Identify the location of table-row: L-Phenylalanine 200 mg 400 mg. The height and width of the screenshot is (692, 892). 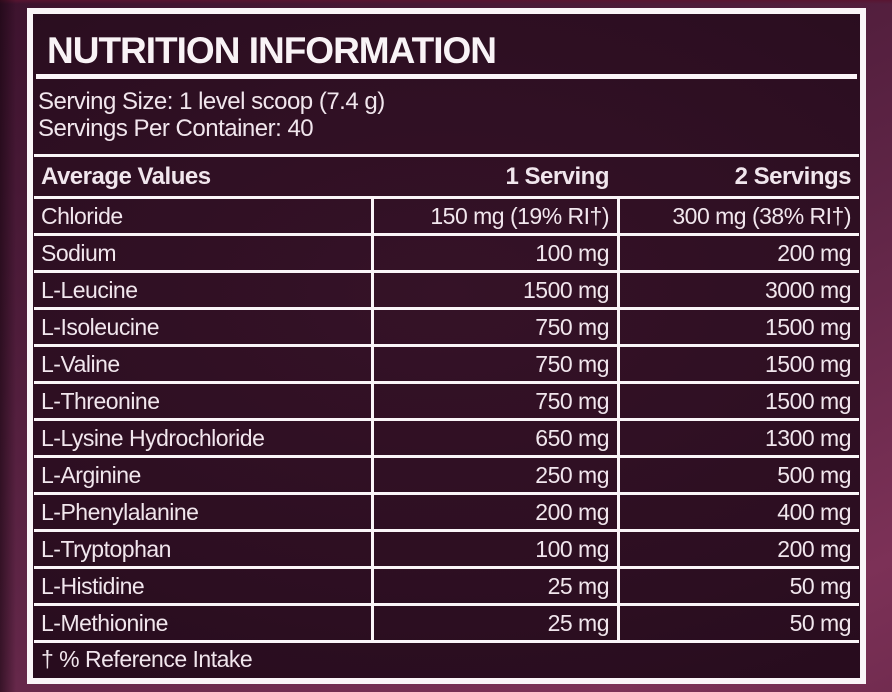
(446, 513).